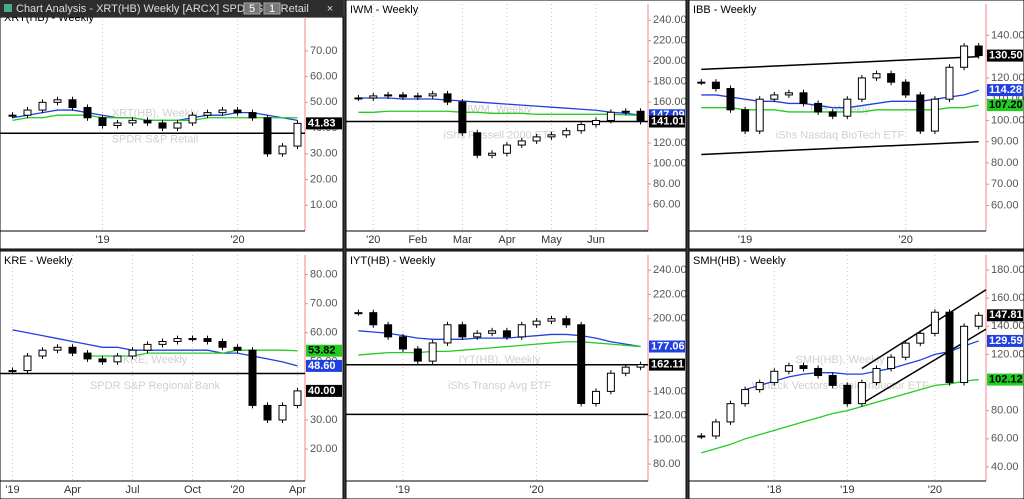 This screenshot has height=499, width=1024. What do you see at coordinates (596, 240) in the screenshot?
I see `x-tick-label: Jun` at bounding box center [596, 240].